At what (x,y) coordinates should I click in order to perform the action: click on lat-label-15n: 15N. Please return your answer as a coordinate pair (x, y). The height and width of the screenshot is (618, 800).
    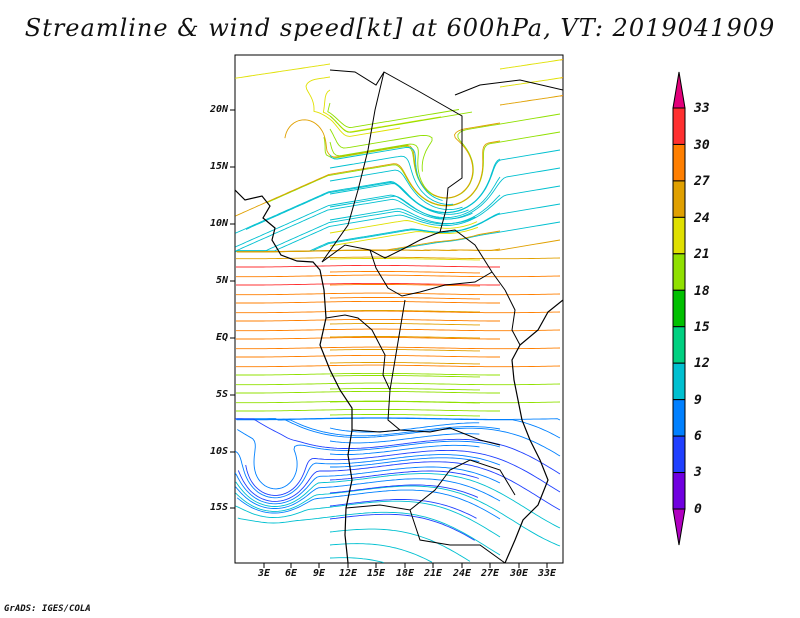
    Looking at the image, I should click on (218, 166).